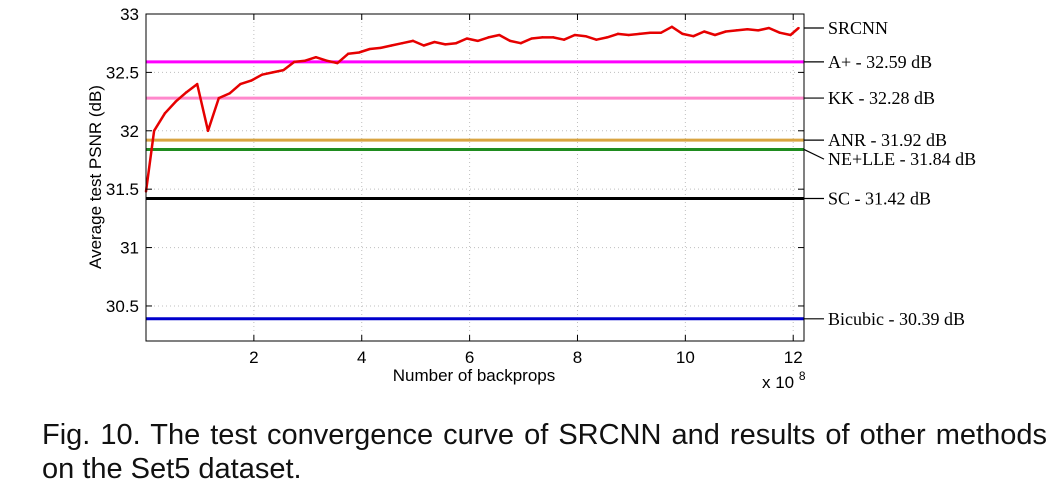 The width and height of the screenshot is (1059, 490). What do you see at coordinates (122, 72) in the screenshot?
I see `y-tick-label: 32.5` at bounding box center [122, 72].